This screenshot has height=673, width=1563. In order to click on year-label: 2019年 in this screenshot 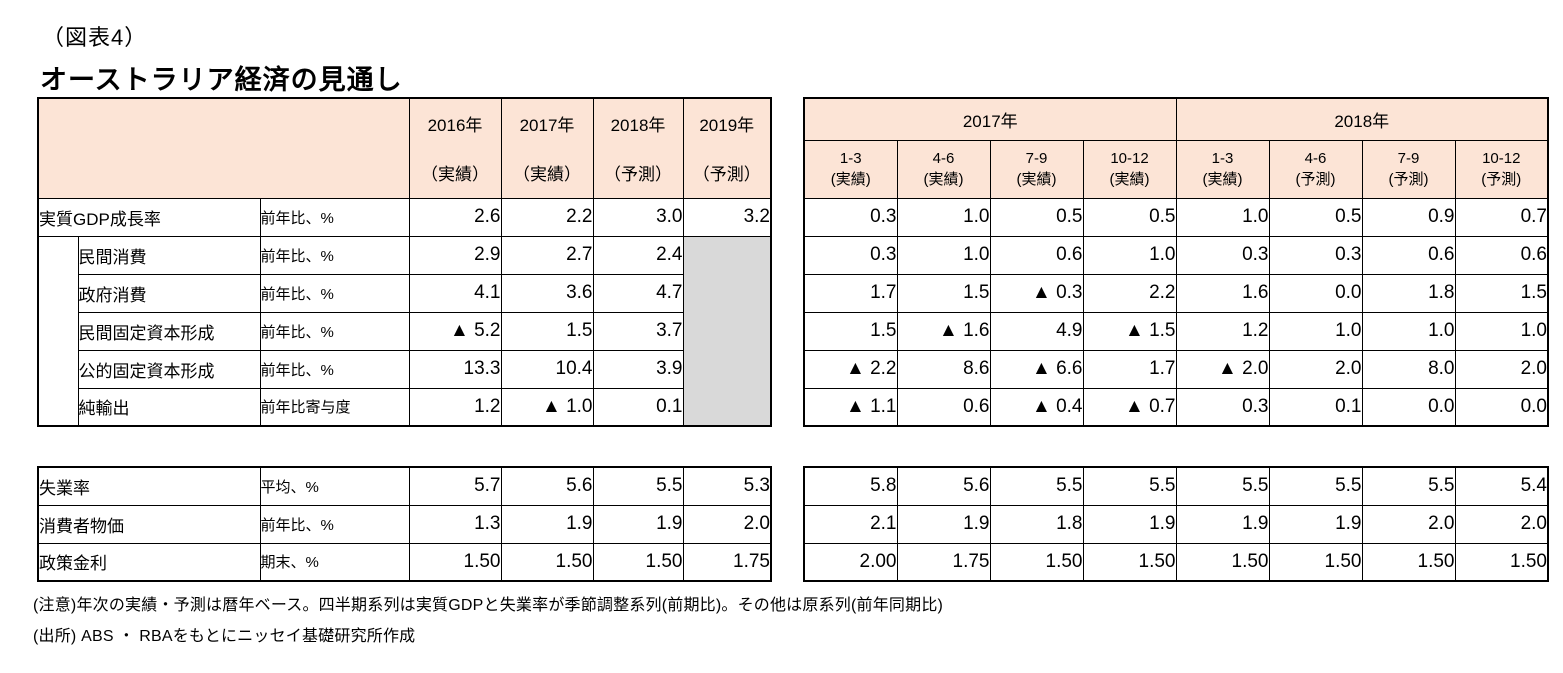, I will do `click(727, 126)`.